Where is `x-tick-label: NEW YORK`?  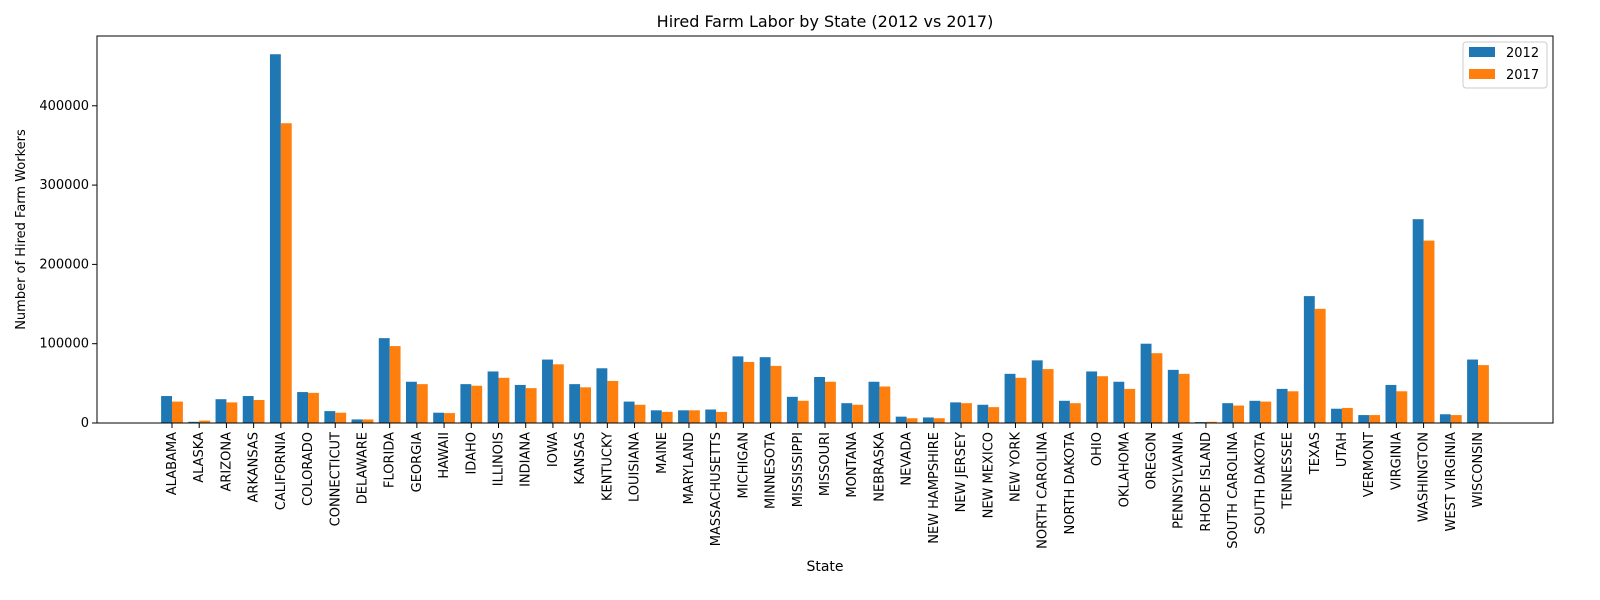
x-tick-label: NEW YORK is located at coordinates (1015, 467).